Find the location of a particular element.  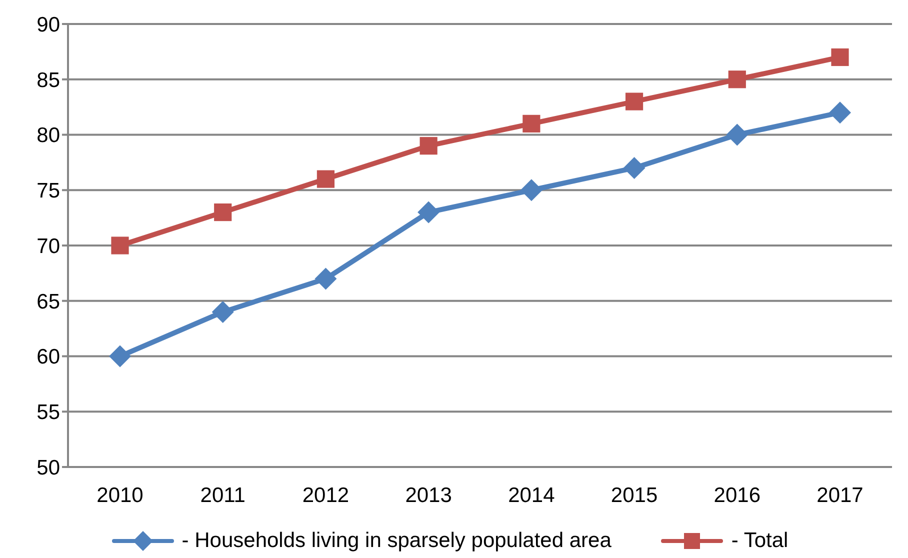

y-tick-label: 90 is located at coordinates (48, 24).